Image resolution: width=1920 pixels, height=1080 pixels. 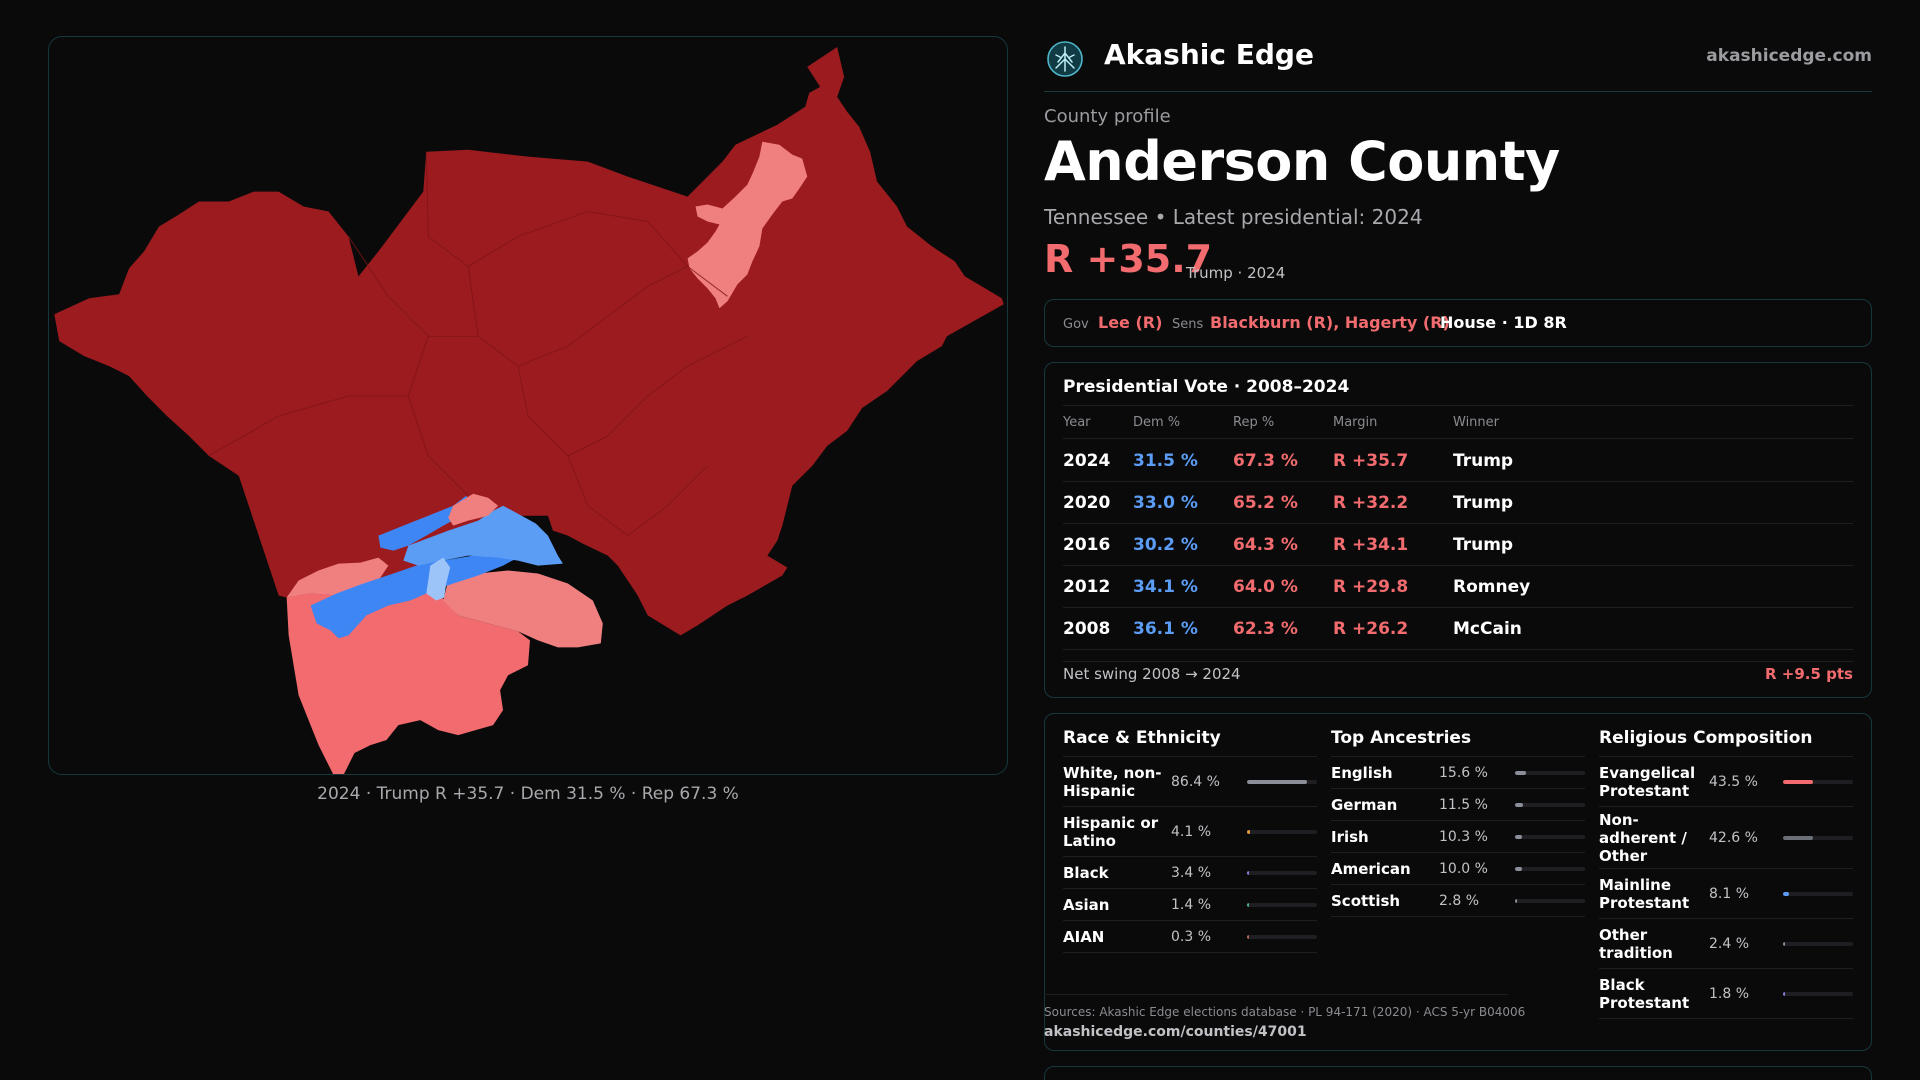 I want to click on sens-value: Blackburn (R), Hagerty (R), so click(x=1330, y=322).